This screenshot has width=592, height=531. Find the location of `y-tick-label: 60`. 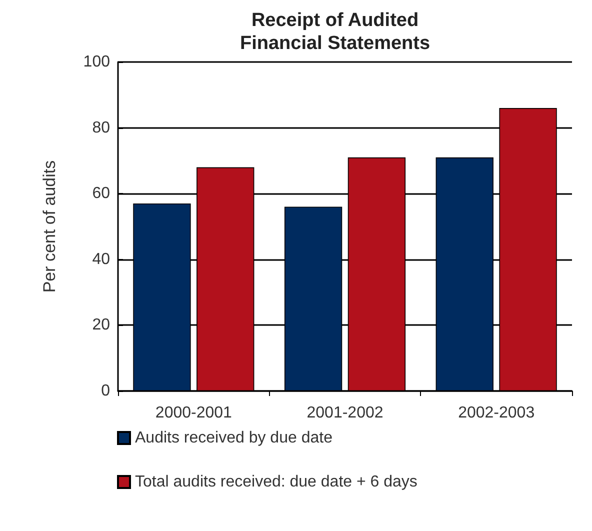

y-tick-label: 60 is located at coordinates (101, 193).